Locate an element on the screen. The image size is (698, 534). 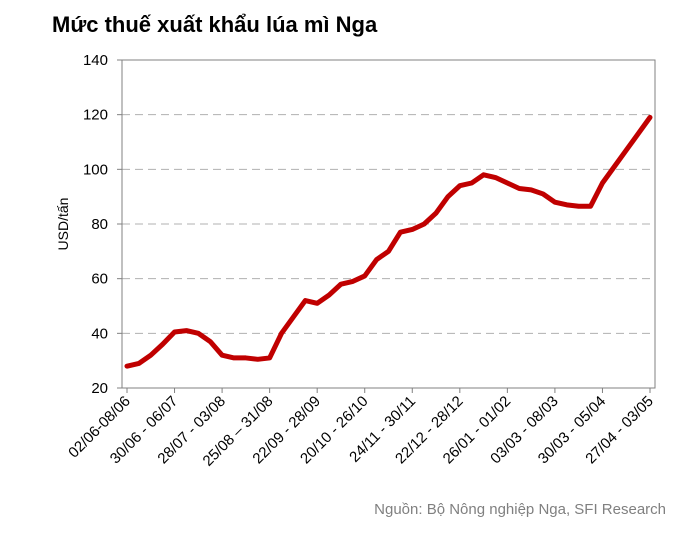
y-tick-label: 100 is located at coordinates (95, 169).